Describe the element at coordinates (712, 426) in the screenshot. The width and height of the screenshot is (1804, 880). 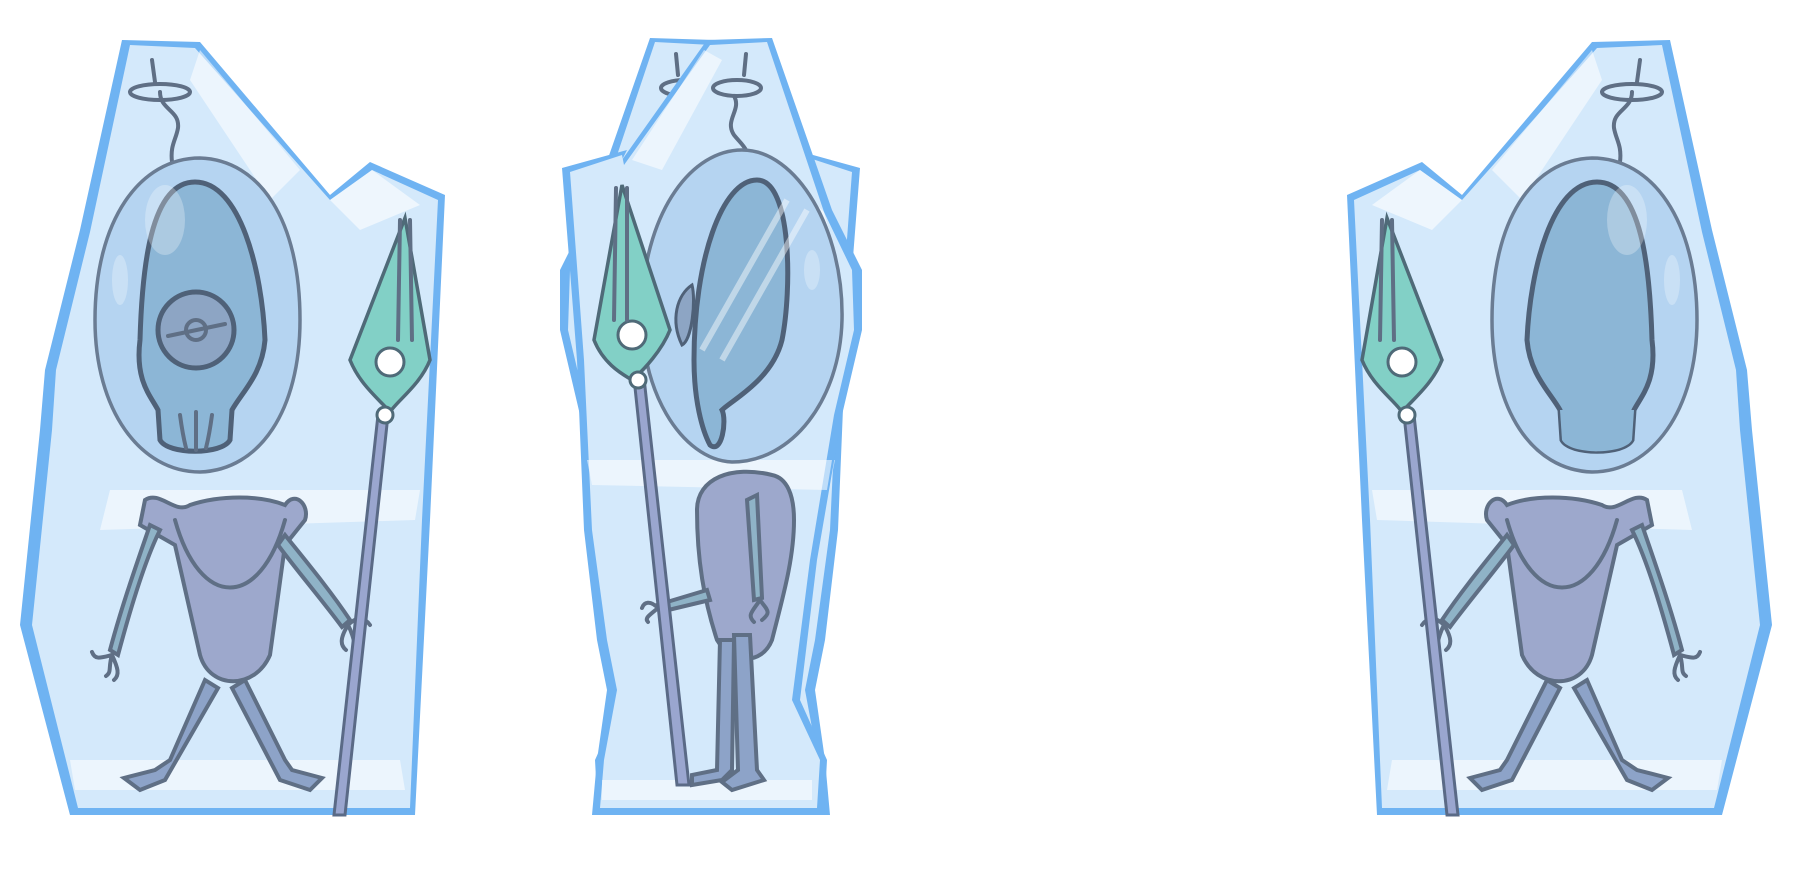
I see `frozen-alien-side-mirrored-icon` at that location.